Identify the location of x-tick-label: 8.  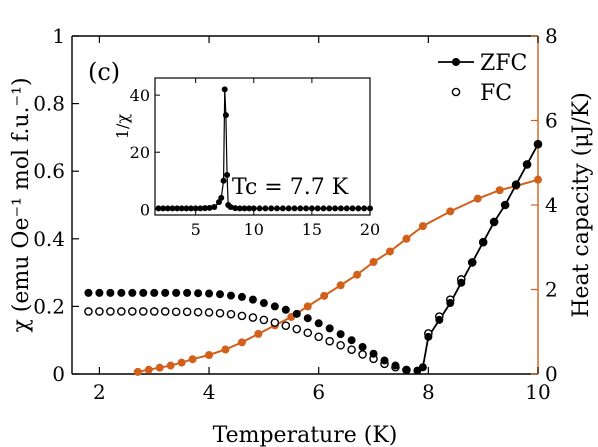
(428, 392).